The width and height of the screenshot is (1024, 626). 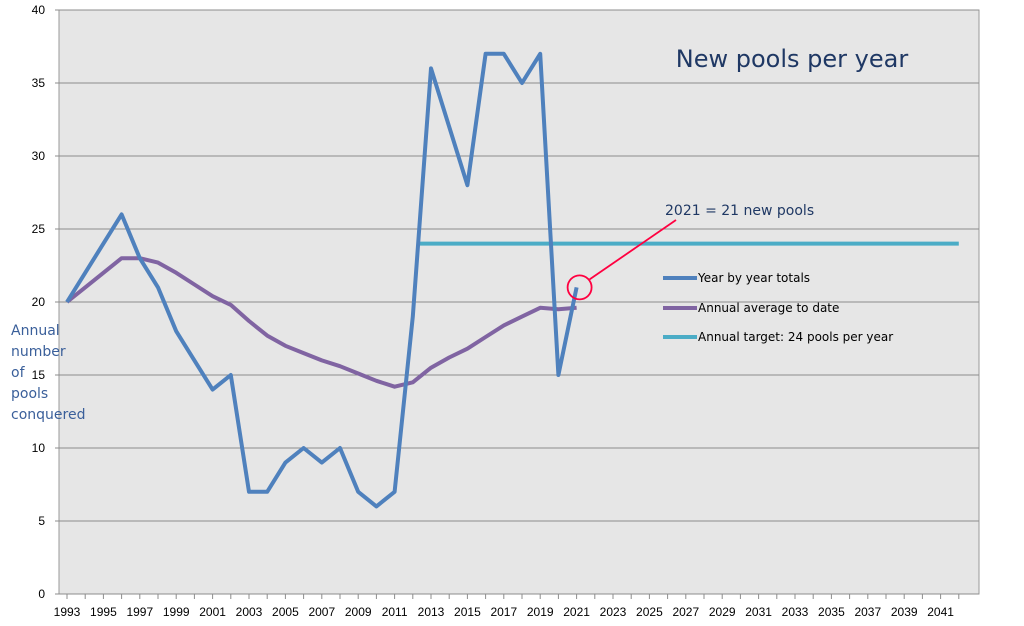 I want to click on x-tick-label: 2025, so click(x=649, y=612).